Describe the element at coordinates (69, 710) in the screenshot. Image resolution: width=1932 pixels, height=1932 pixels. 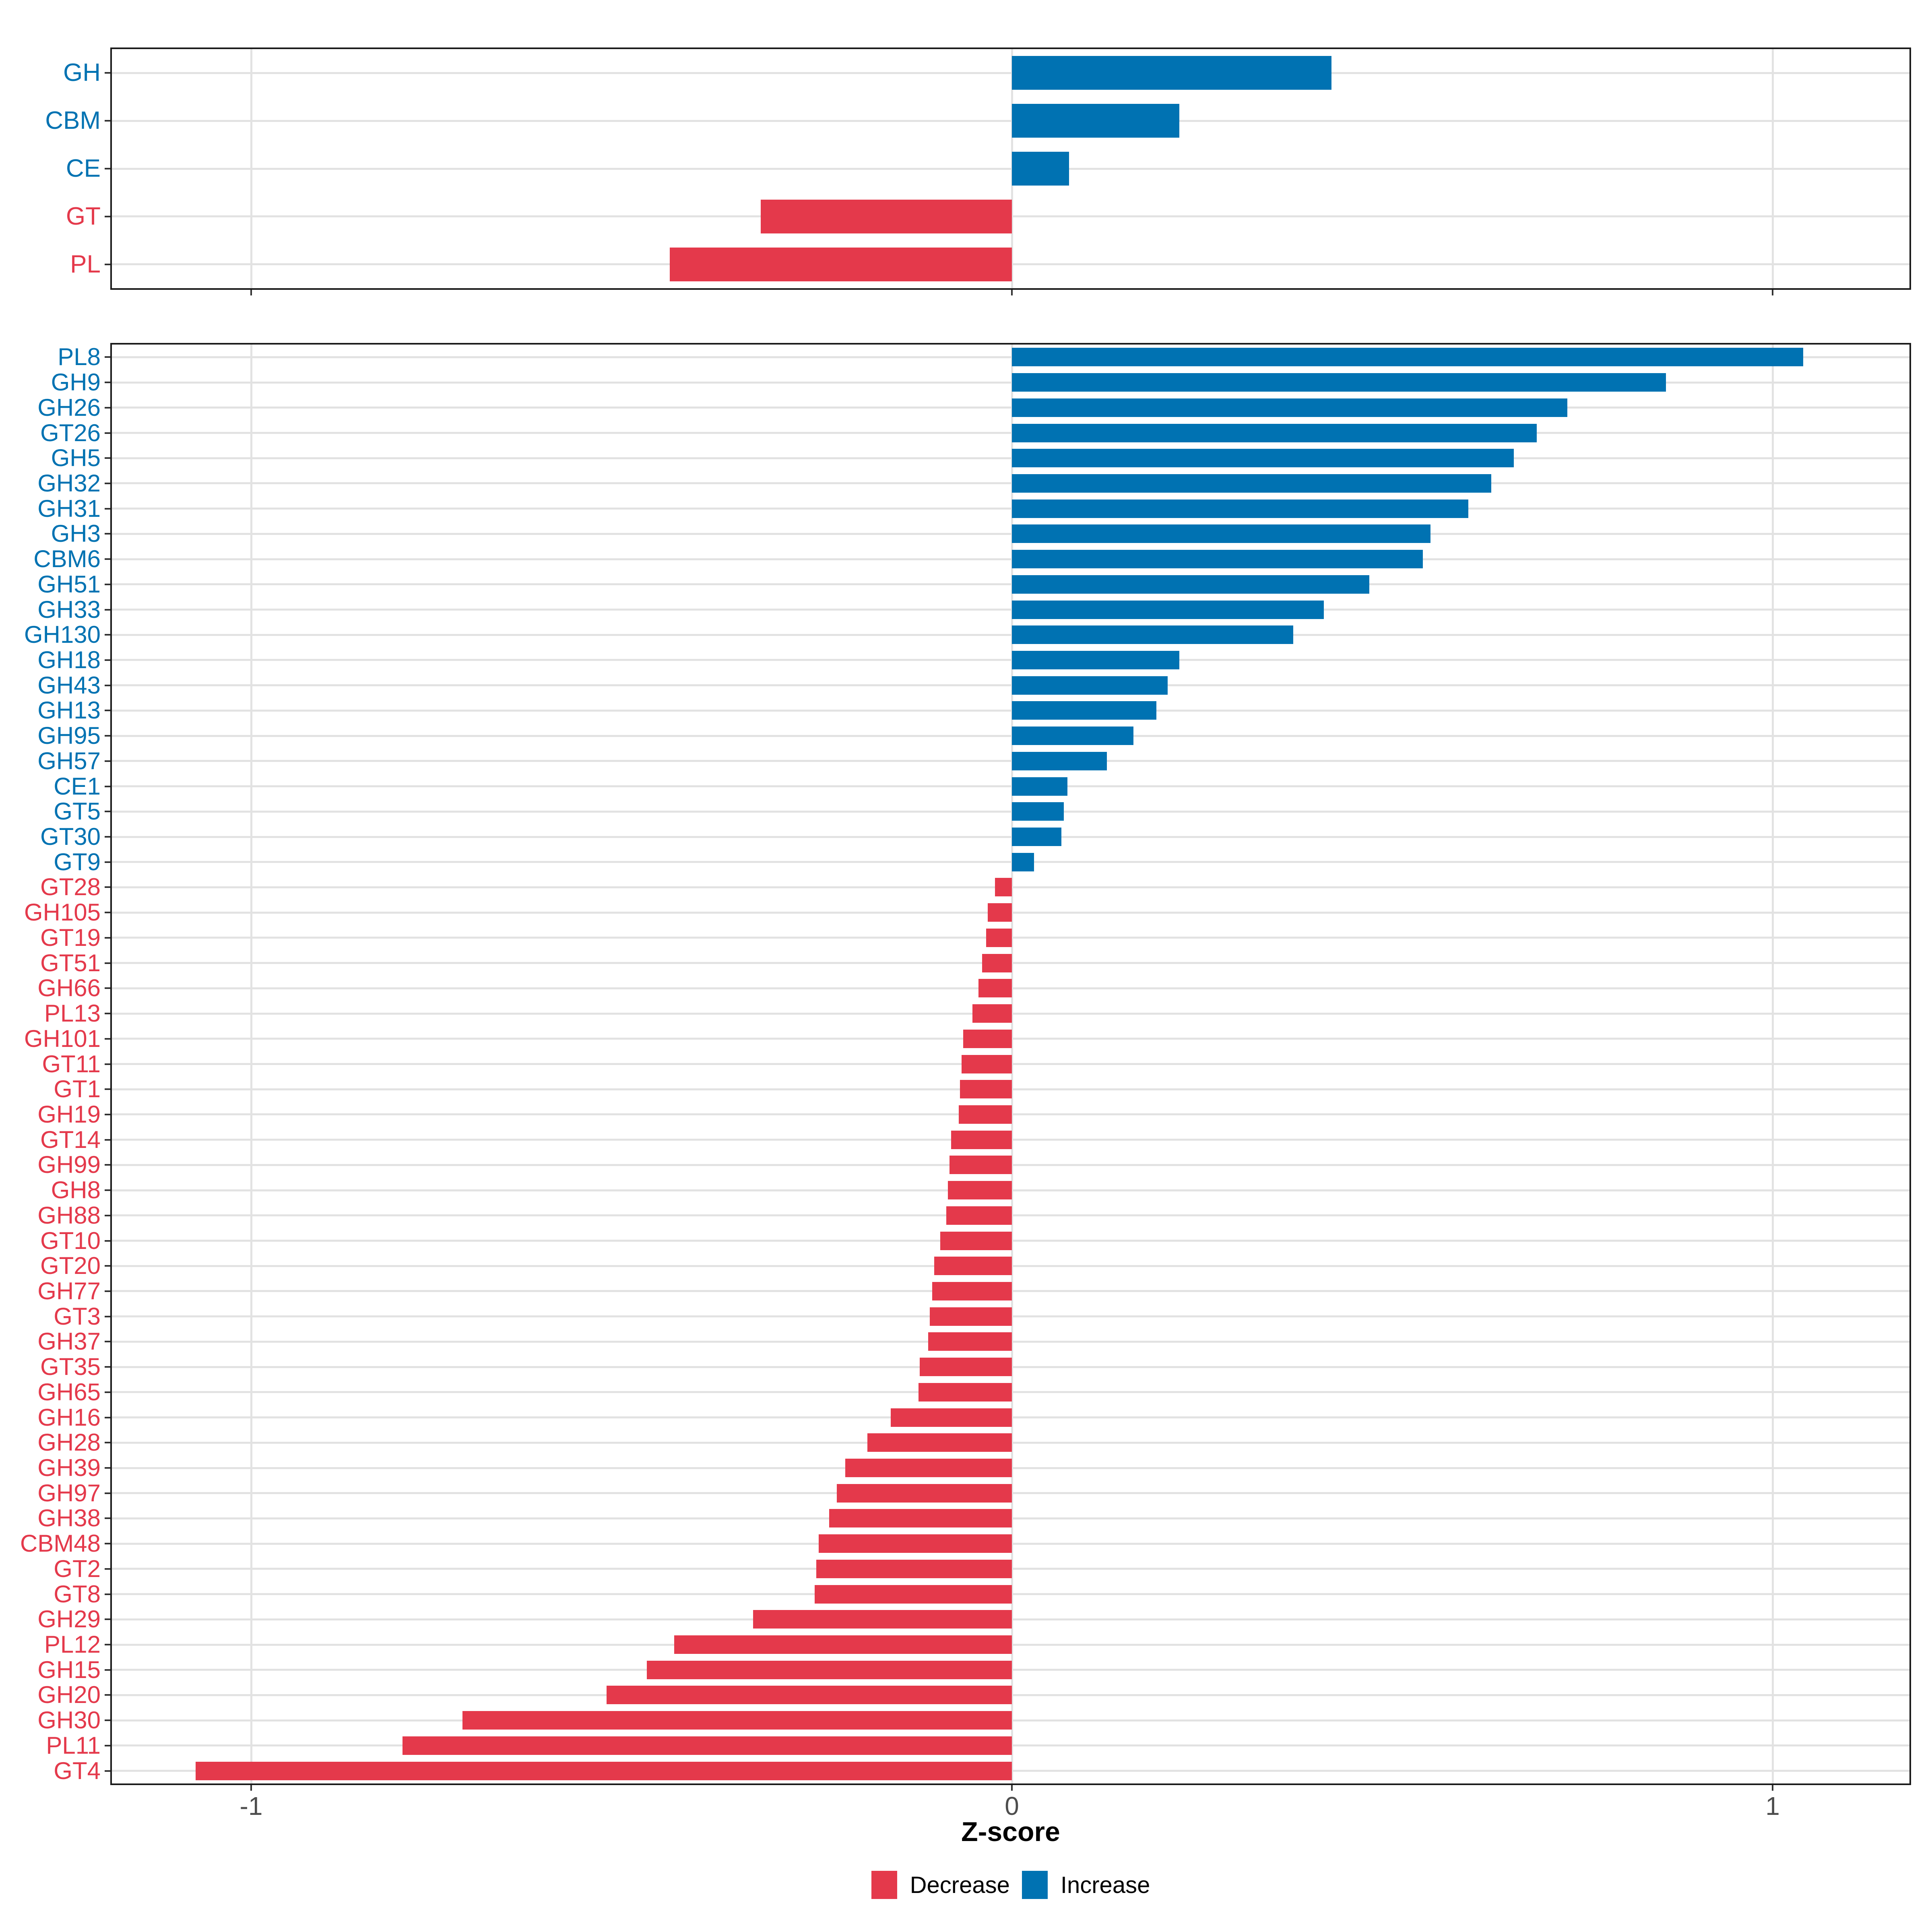
I see `category-label-gh13: GH13` at that location.